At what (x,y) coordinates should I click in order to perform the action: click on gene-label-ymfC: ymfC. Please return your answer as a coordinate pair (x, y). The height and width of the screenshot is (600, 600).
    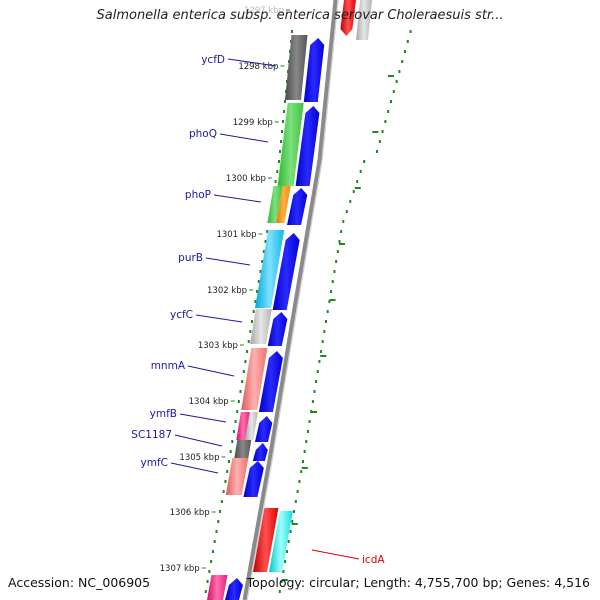
    Looking at the image, I should click on (154, 463).